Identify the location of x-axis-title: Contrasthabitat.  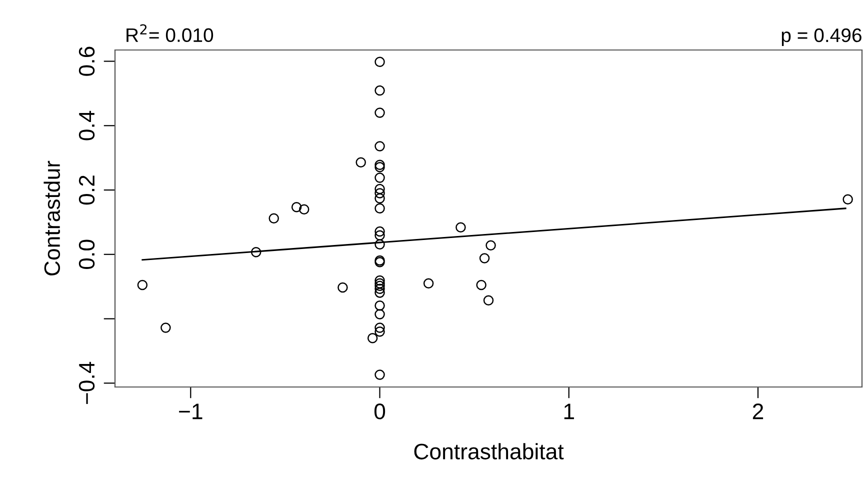
(489, 451).